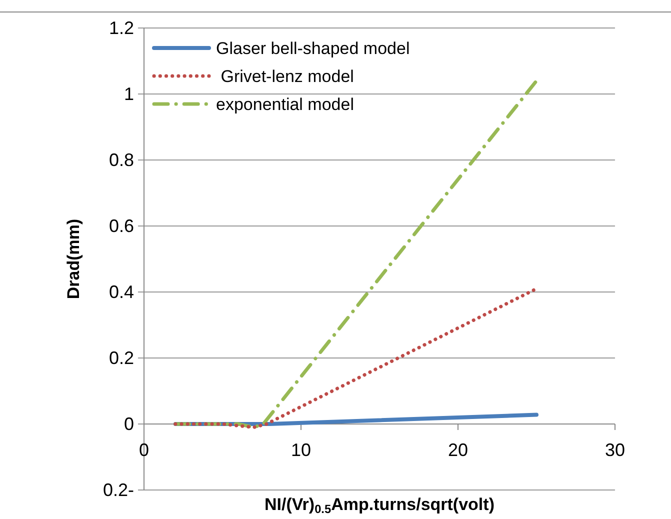 The image size is (671, 519). I want to click on y-tick-label: 0.8, so click(121, 160).